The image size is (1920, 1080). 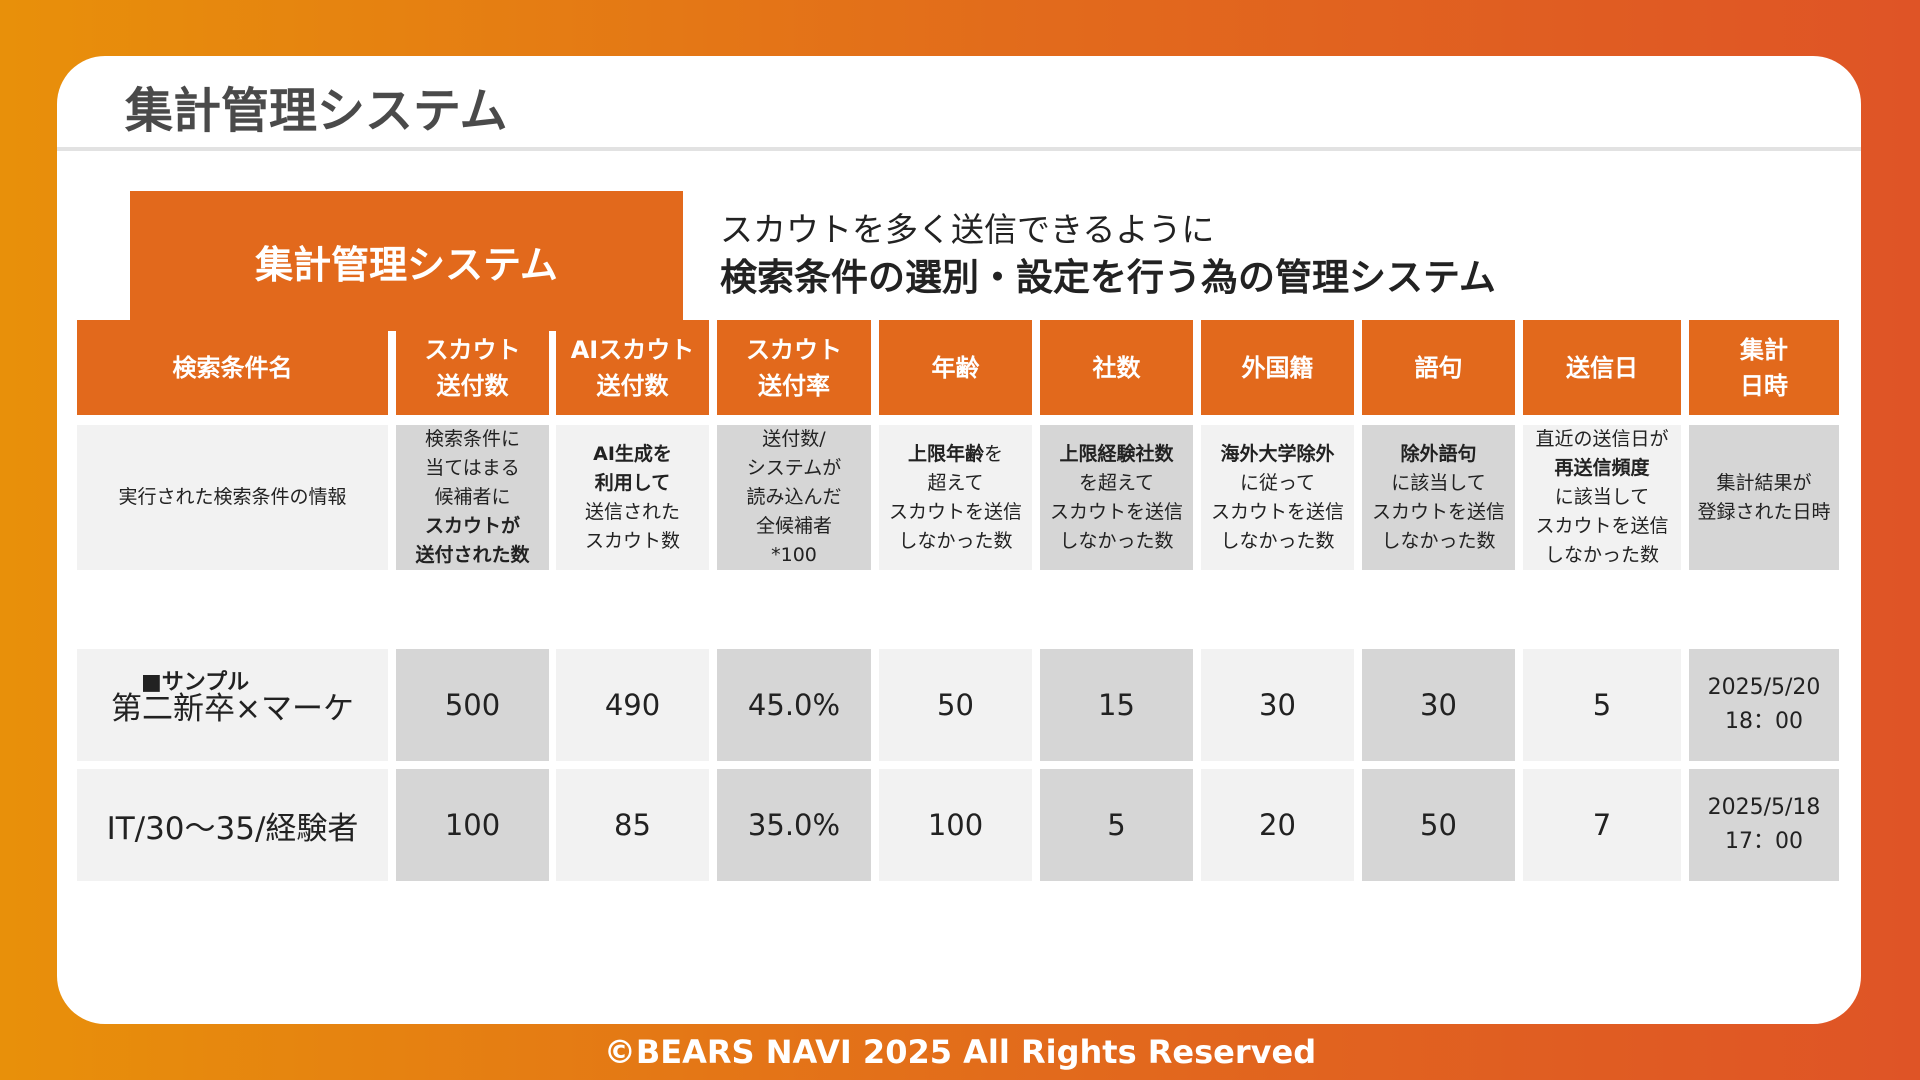 I want to click on hero-label-box: 集計管理システム, so click(x=406, y=261).